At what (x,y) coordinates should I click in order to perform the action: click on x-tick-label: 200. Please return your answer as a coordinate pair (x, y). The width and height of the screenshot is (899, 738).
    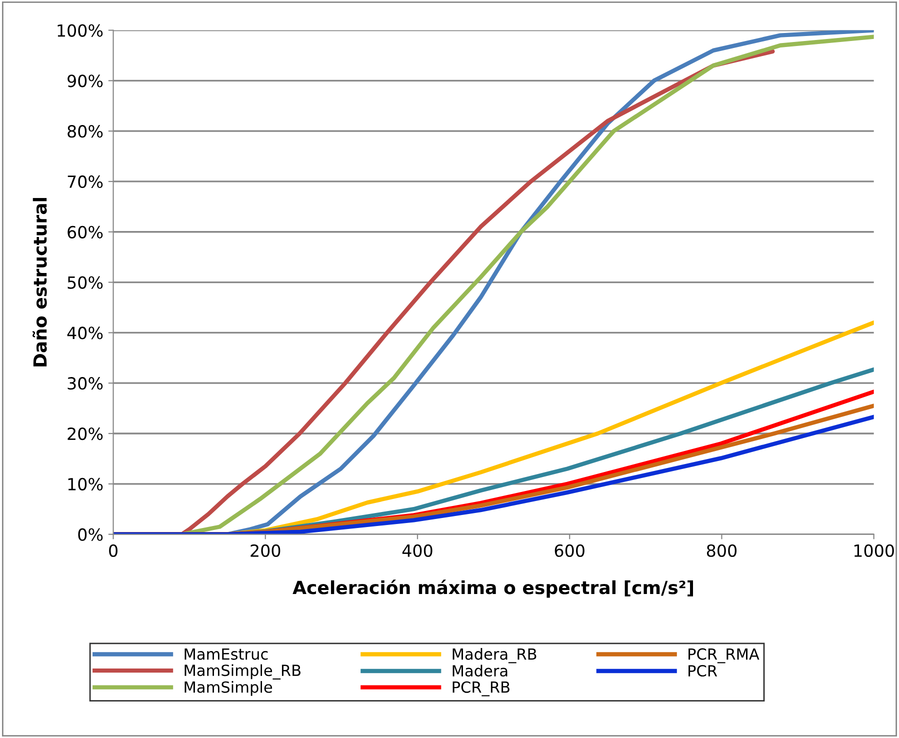
    Looking at the image, I should click on (265, 550).